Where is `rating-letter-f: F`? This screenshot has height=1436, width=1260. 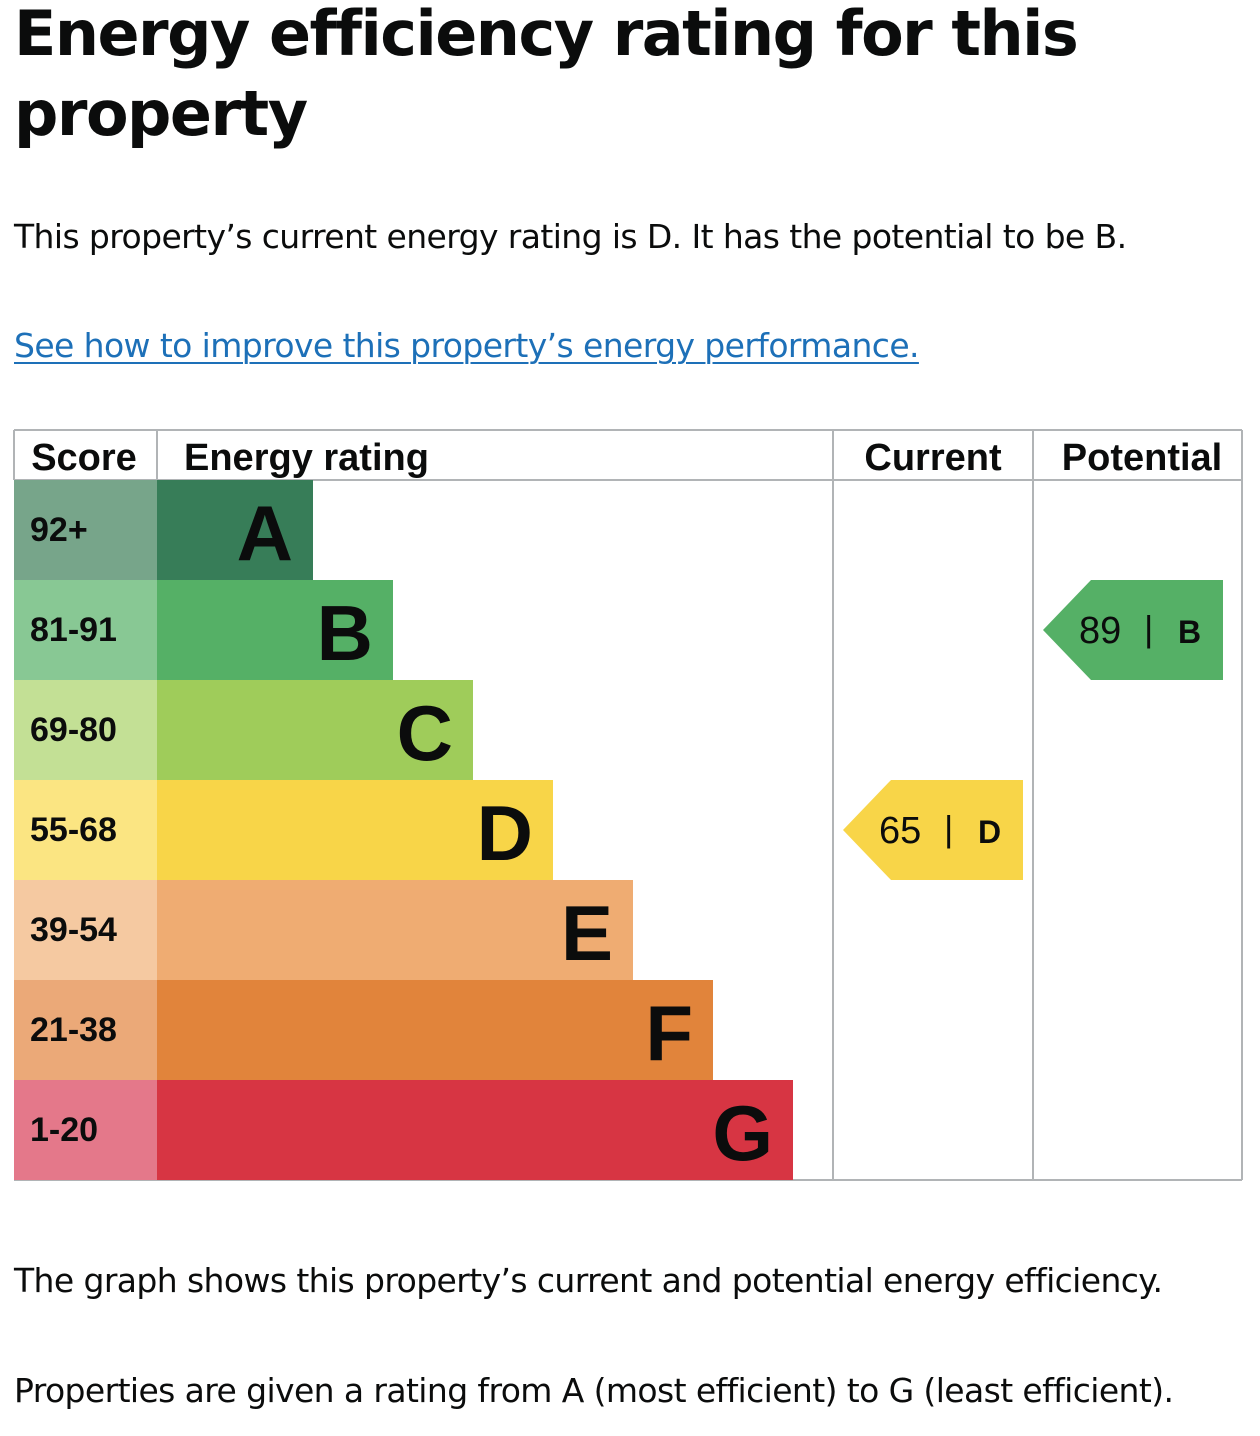 rating-letter-f: F is located at coordinates (669, 1033).